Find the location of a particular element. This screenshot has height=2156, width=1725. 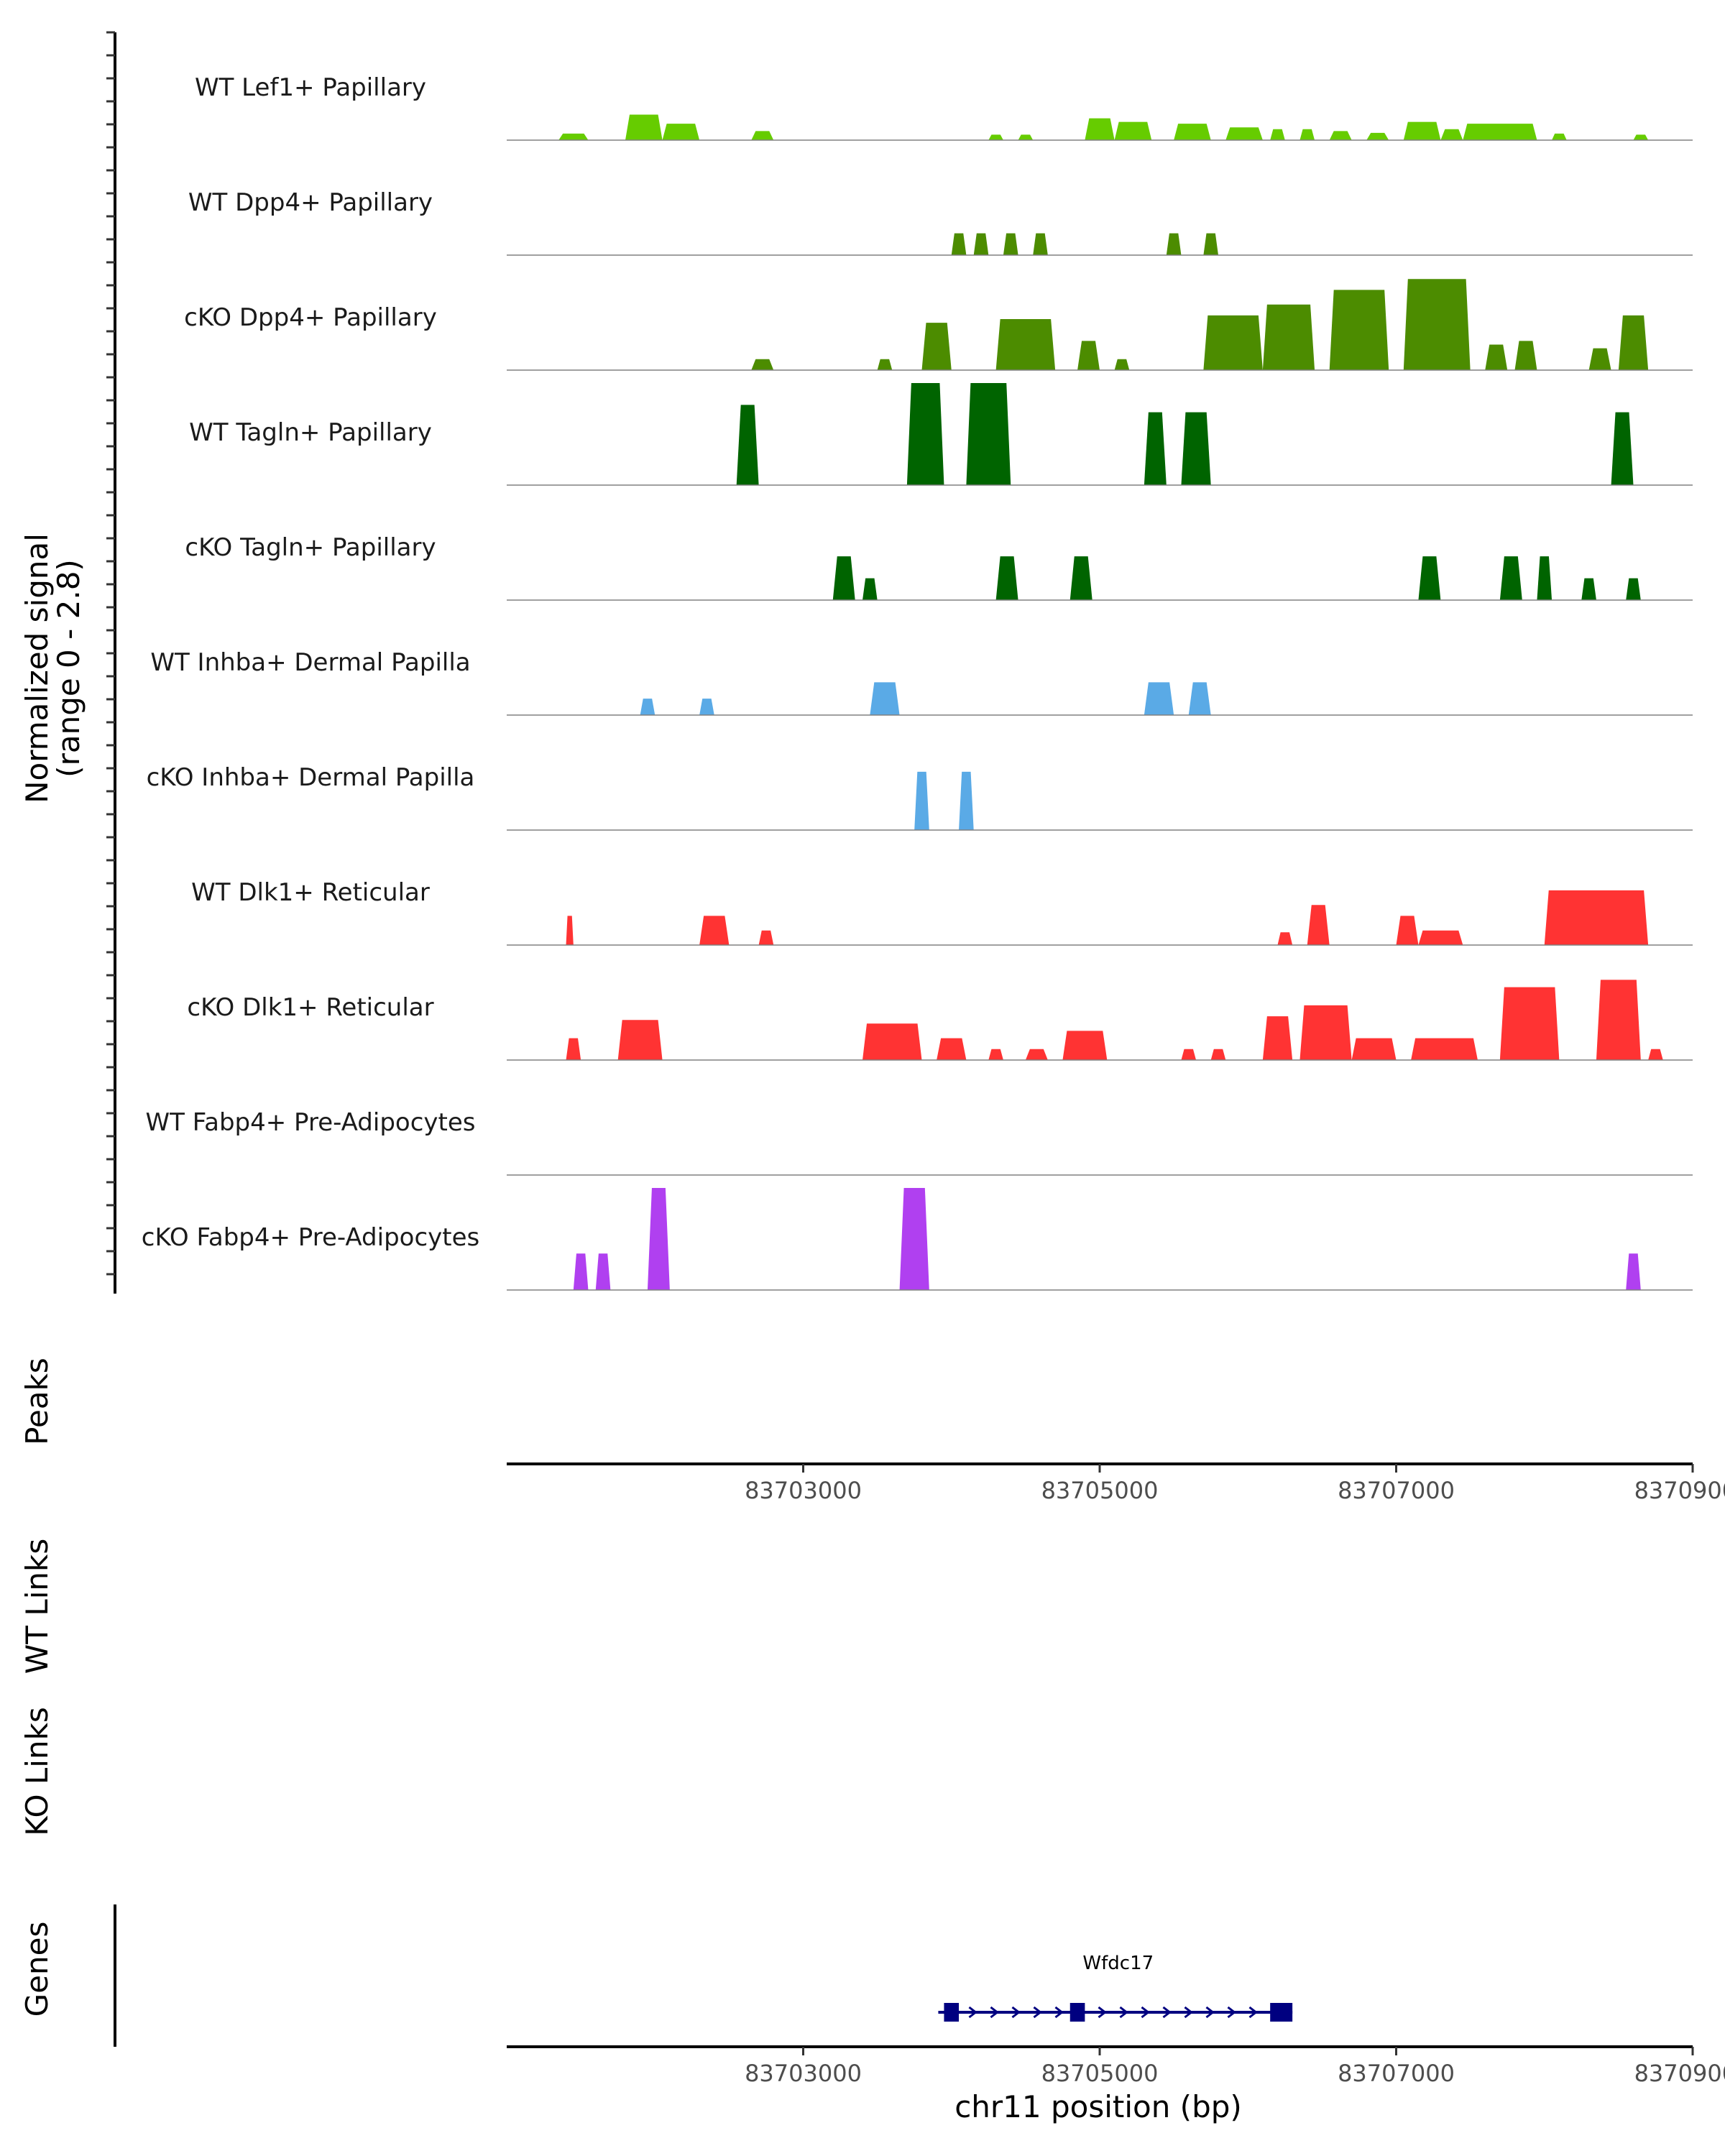

track-label: WT Lef1+ Papillary is located at coordinates (310, 87).